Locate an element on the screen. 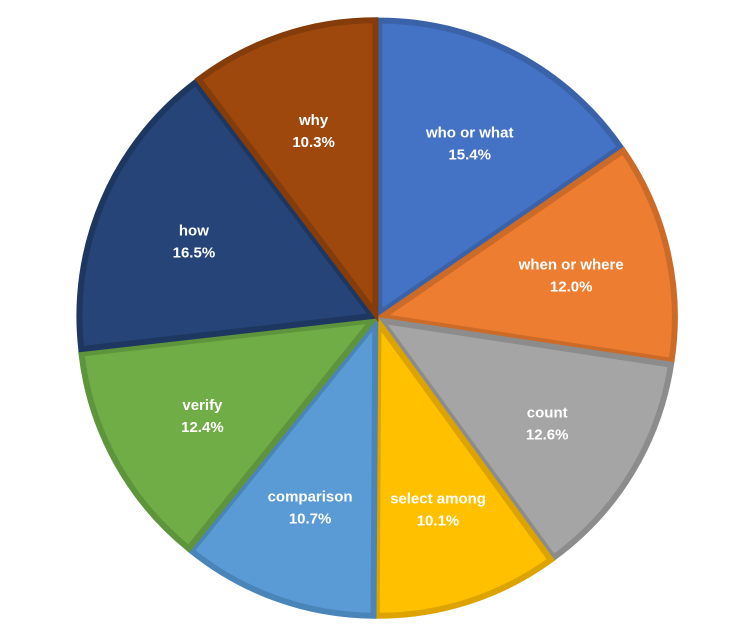 This screenshot has height=635, width=754. slice-label-select-among: select among is located at coordinates (438, 499).